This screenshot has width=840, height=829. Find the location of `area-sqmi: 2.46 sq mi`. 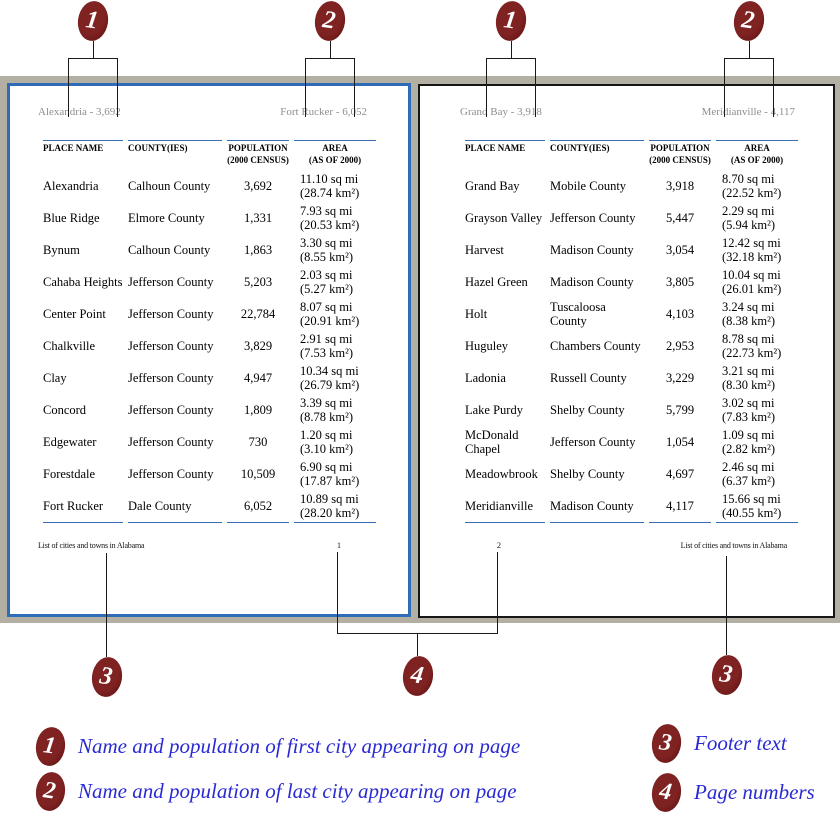

area-sqmi: 2.46 sq mi is located at coordinates (748, 467).